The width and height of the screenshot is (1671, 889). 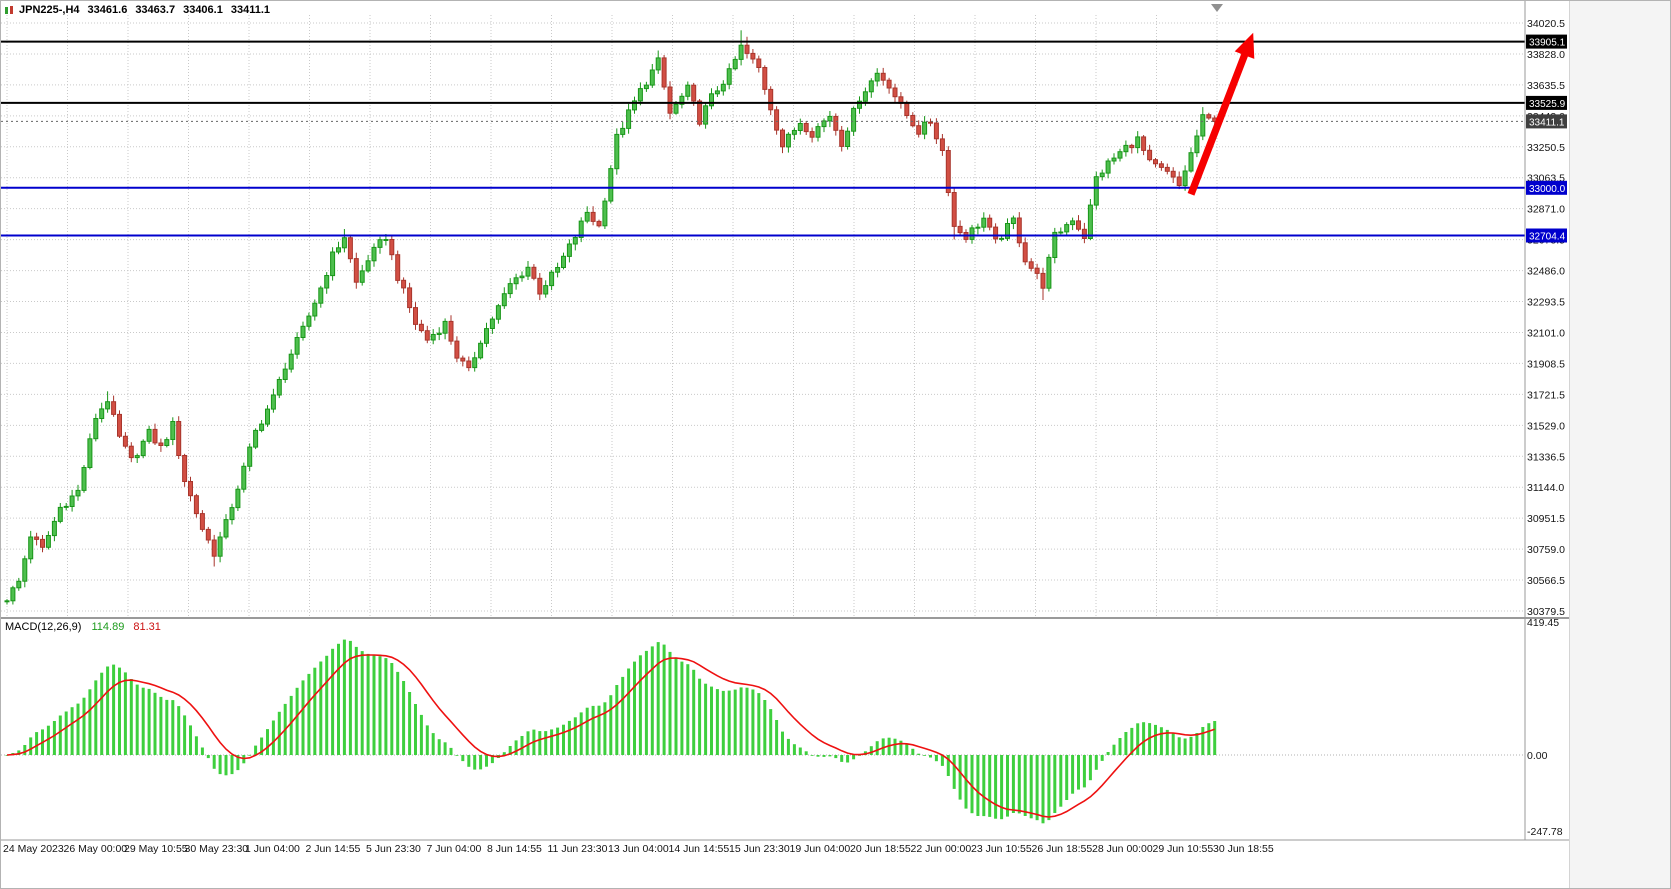 I want to click on price-badge-support-lower, so click(x=1546, y=235).